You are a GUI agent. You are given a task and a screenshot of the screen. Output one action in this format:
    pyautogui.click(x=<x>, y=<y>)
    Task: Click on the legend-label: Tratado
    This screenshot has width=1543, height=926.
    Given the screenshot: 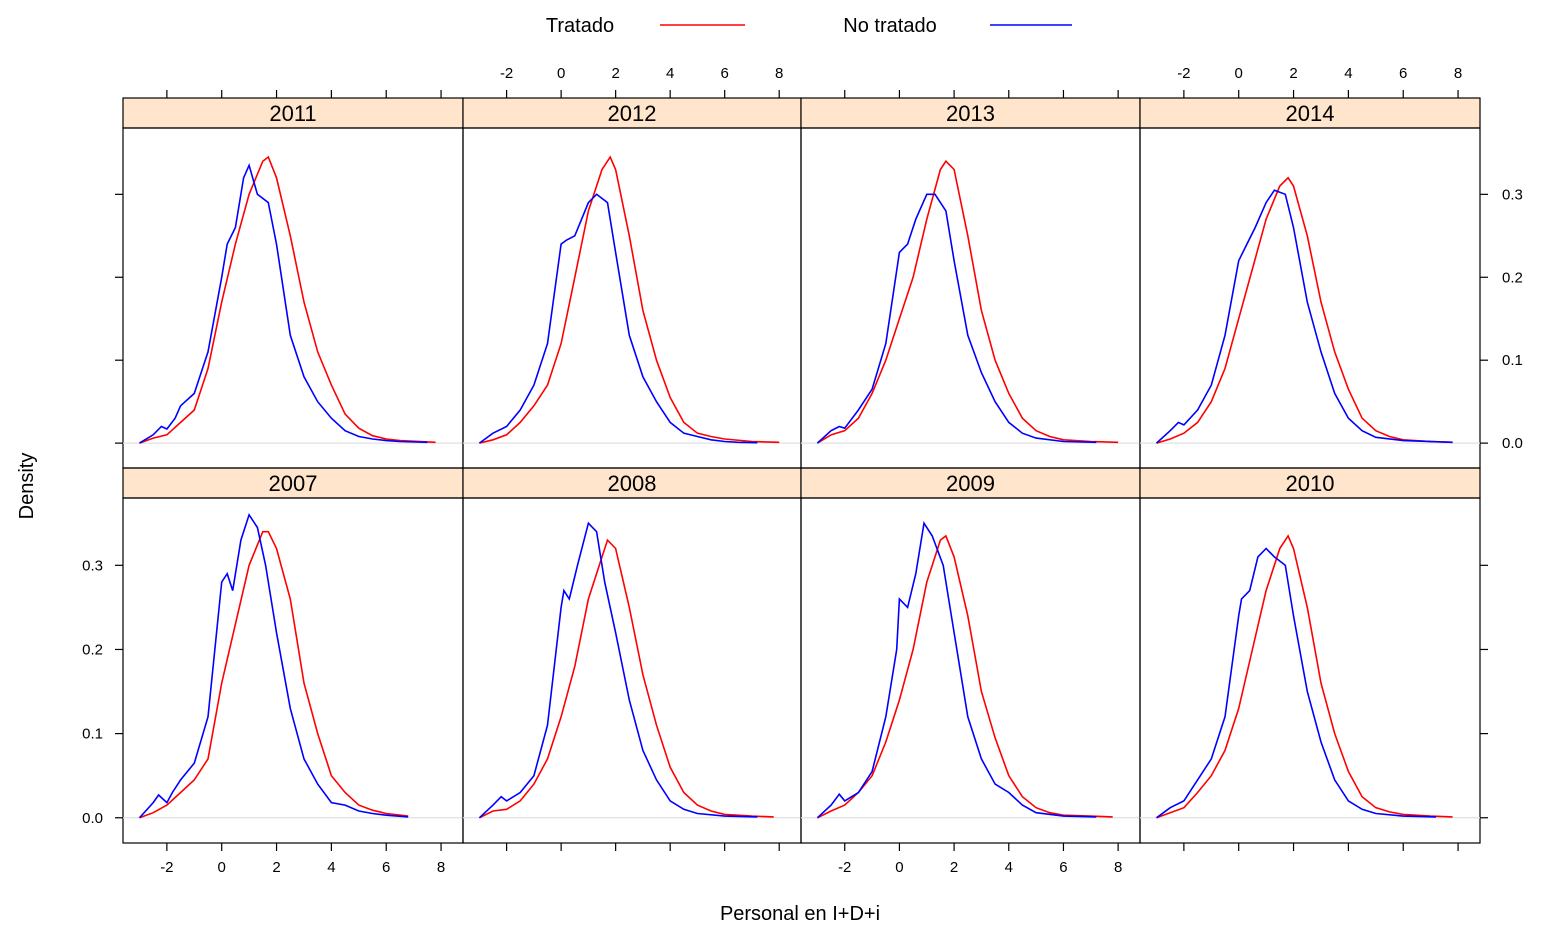 What is the action you would take?
    pyautogui.click(x=580, y=26)
    